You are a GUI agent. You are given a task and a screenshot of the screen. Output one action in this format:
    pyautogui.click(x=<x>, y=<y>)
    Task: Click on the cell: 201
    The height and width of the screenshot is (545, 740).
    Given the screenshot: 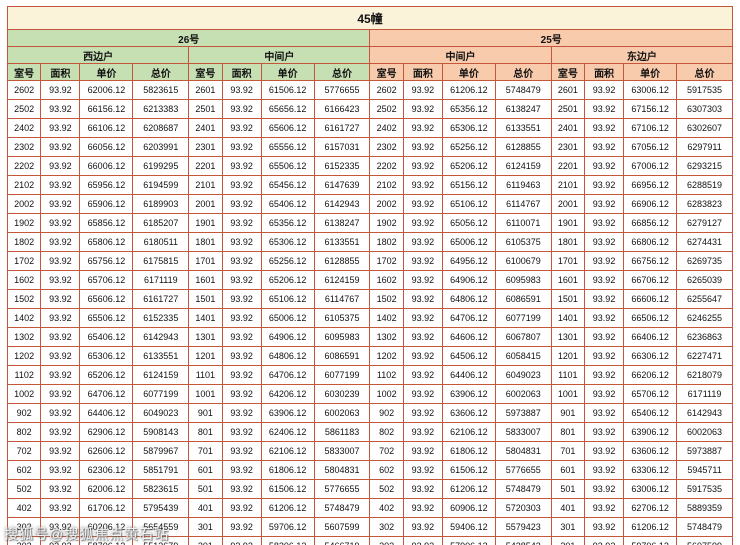 What is the action you would take?
    pyautogui.click(x=205, y=540)
    